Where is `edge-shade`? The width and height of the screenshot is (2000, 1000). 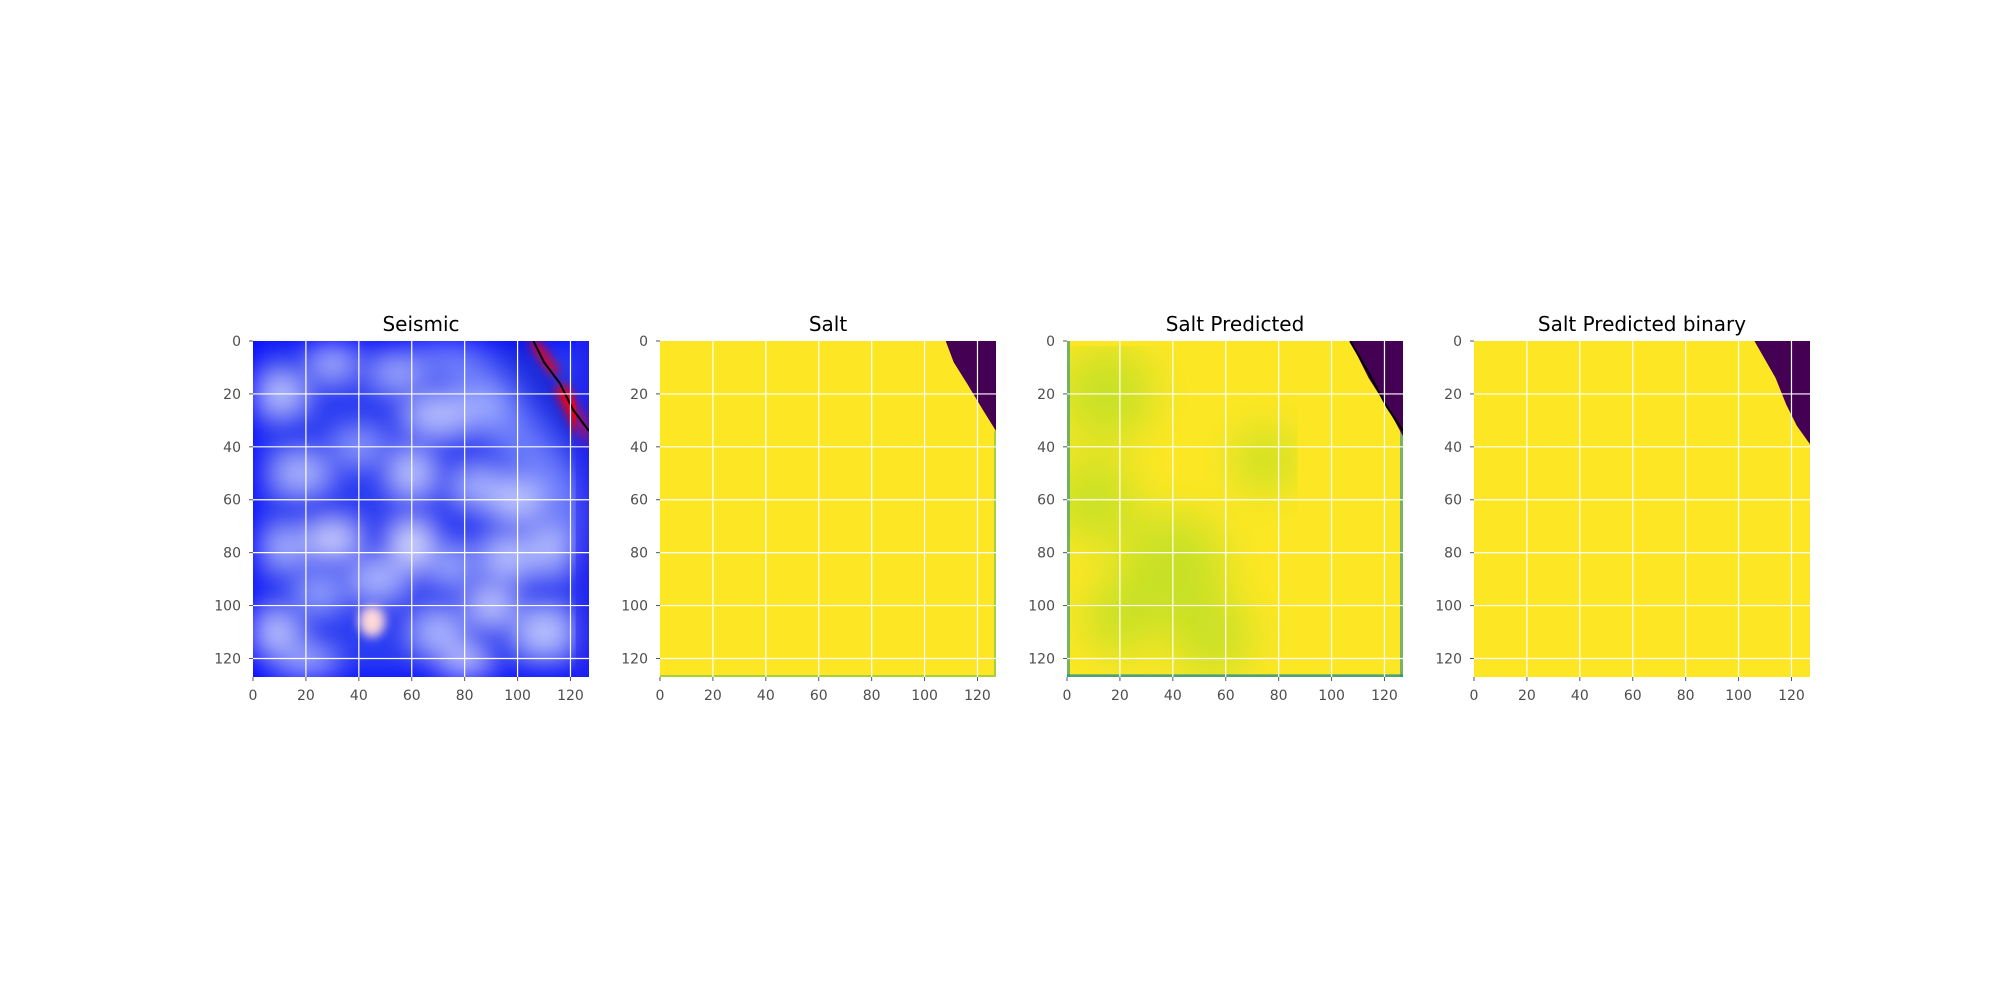 edge-shade is located at coordinates (582, 509).